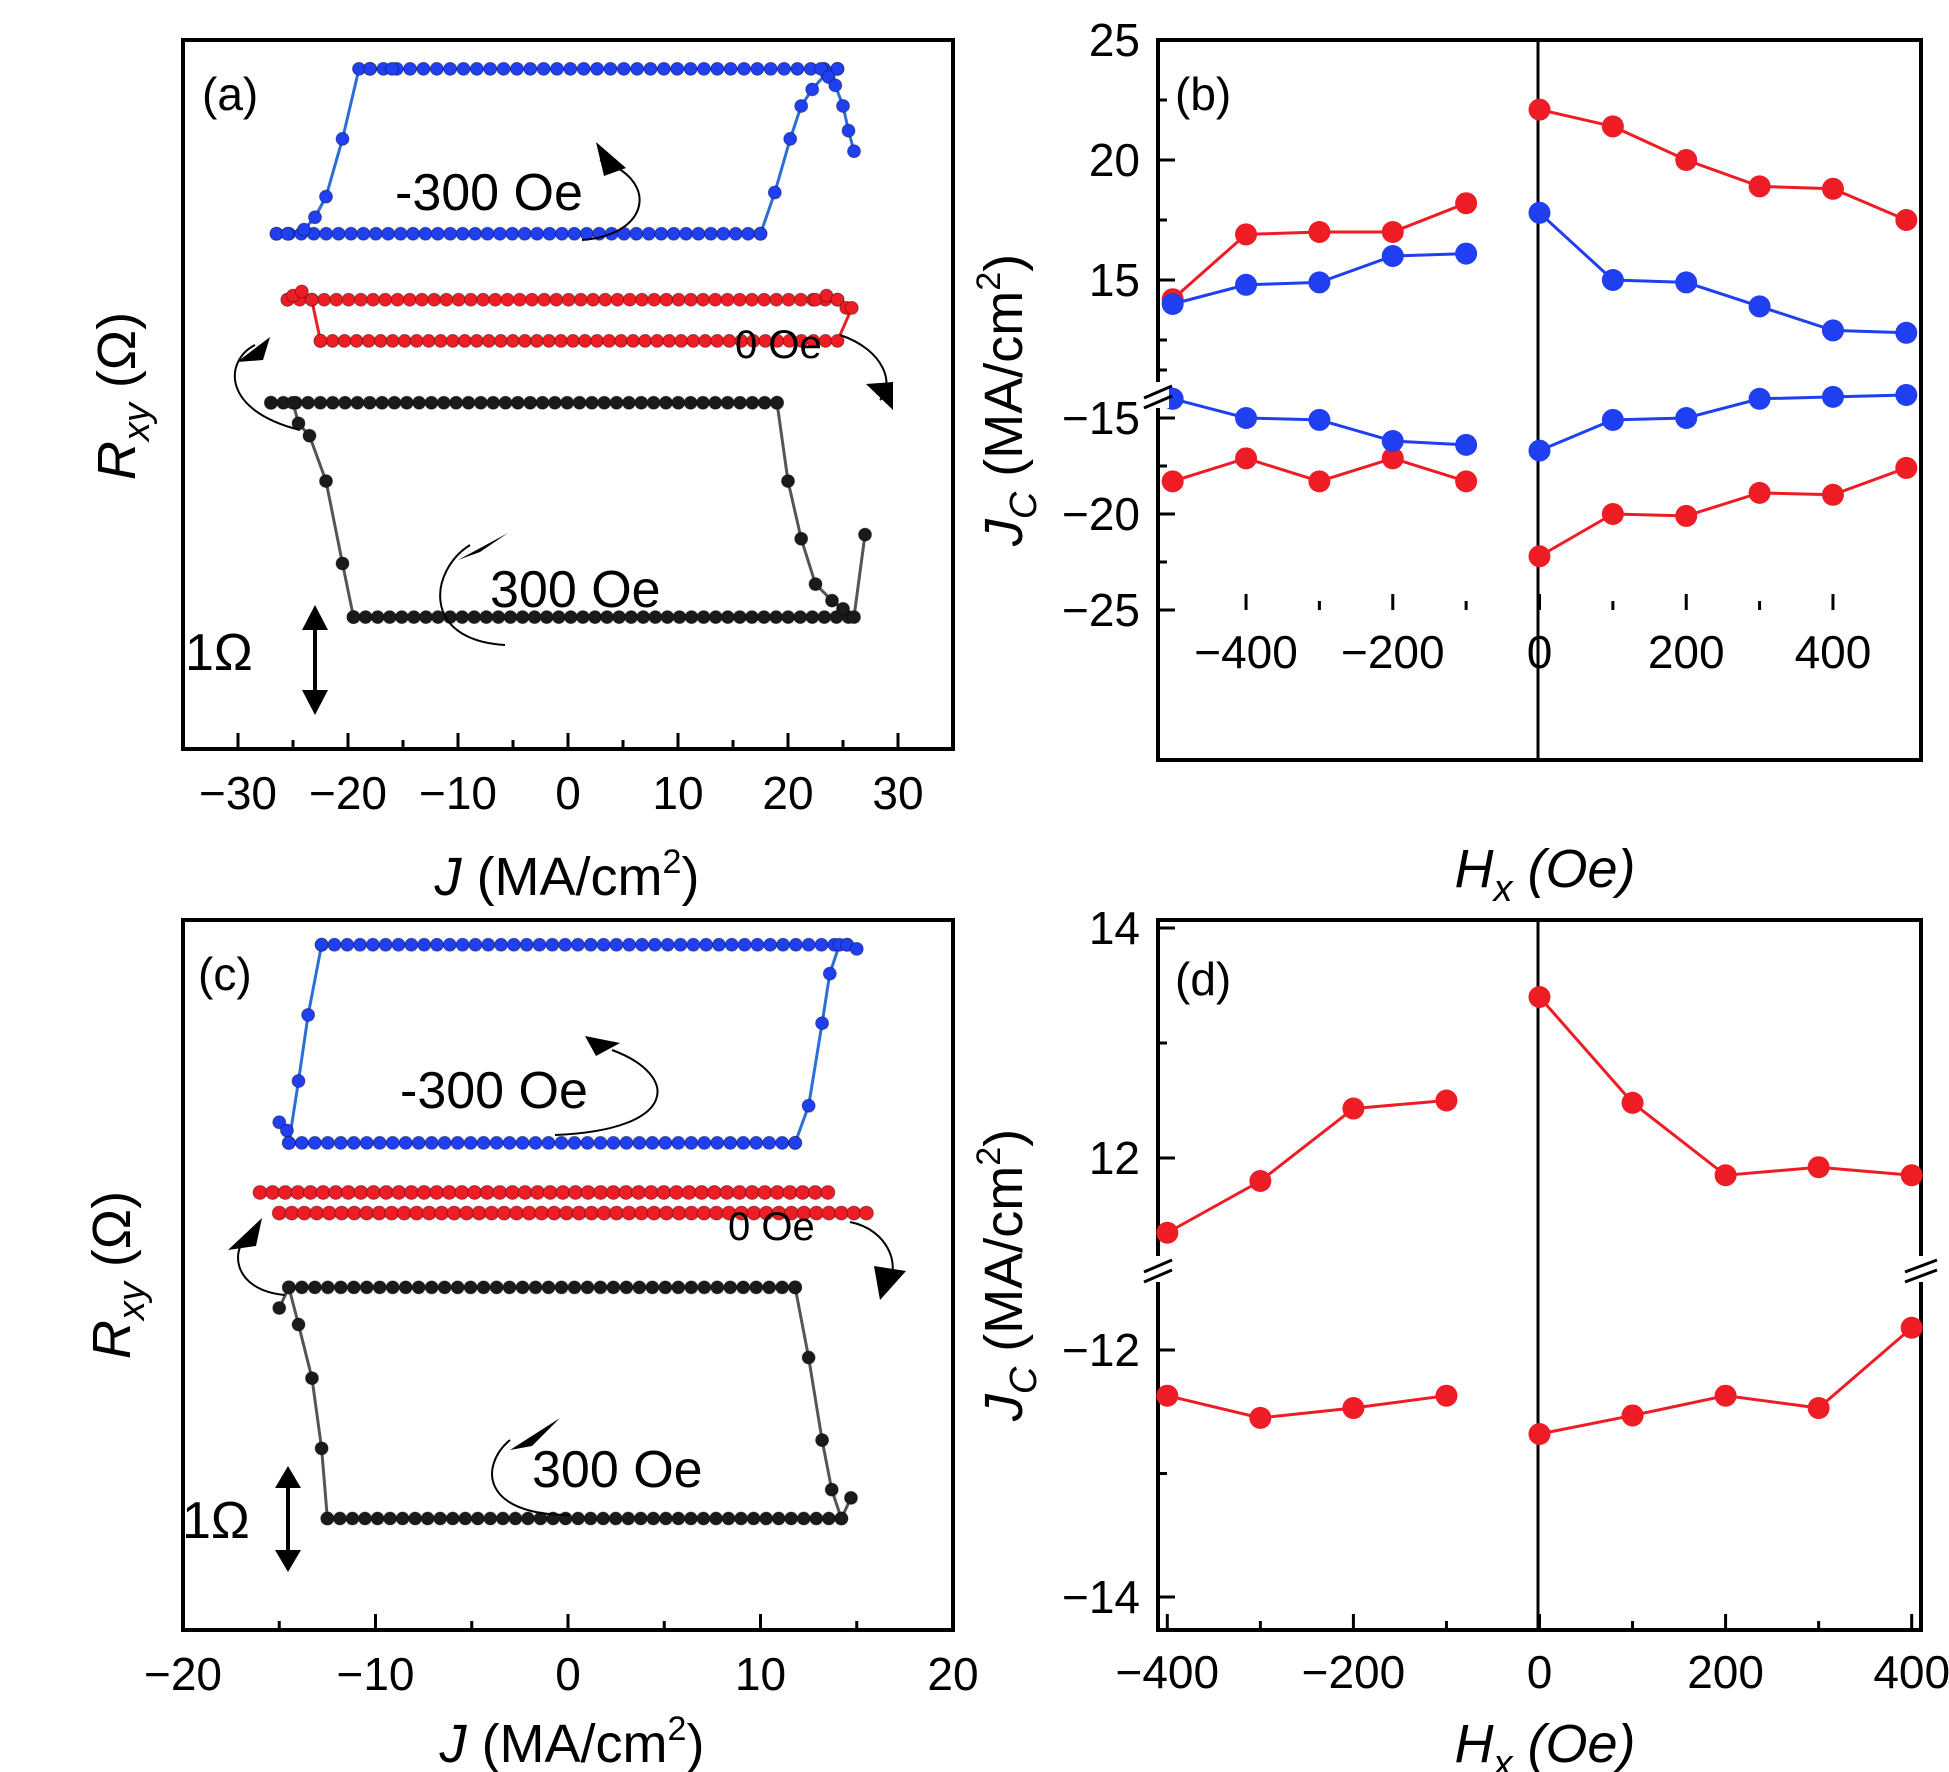  What do you see at coordinates (1101, 418) in the screenshot?
I see `y-tick-label: −15` at bounding box center [1101, 418].